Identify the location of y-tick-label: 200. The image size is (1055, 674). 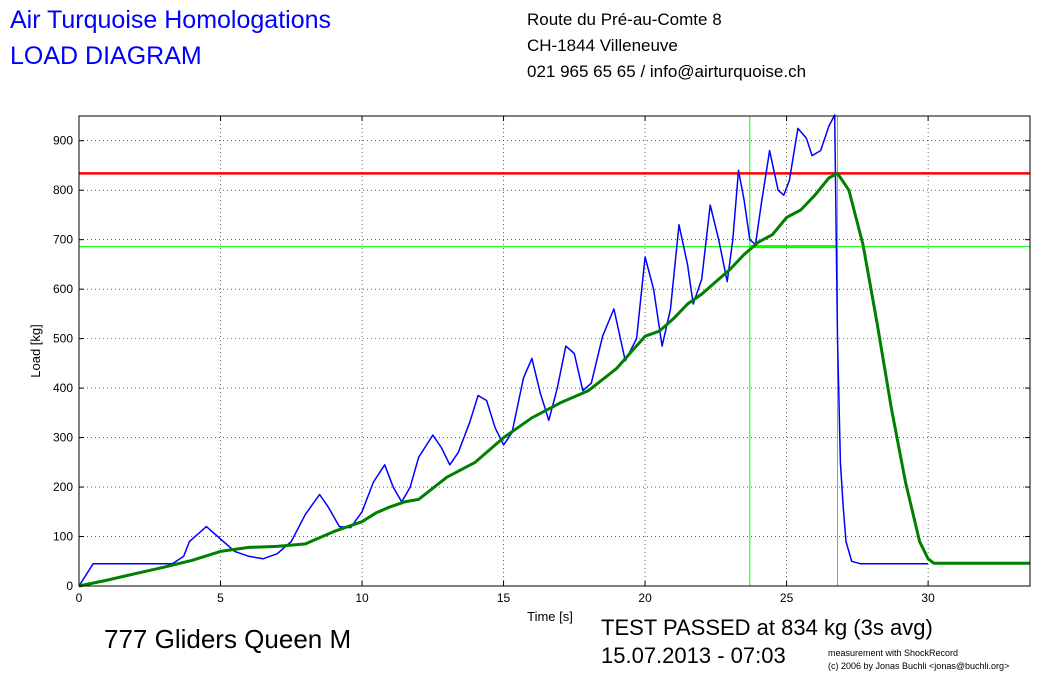
(63, 487).